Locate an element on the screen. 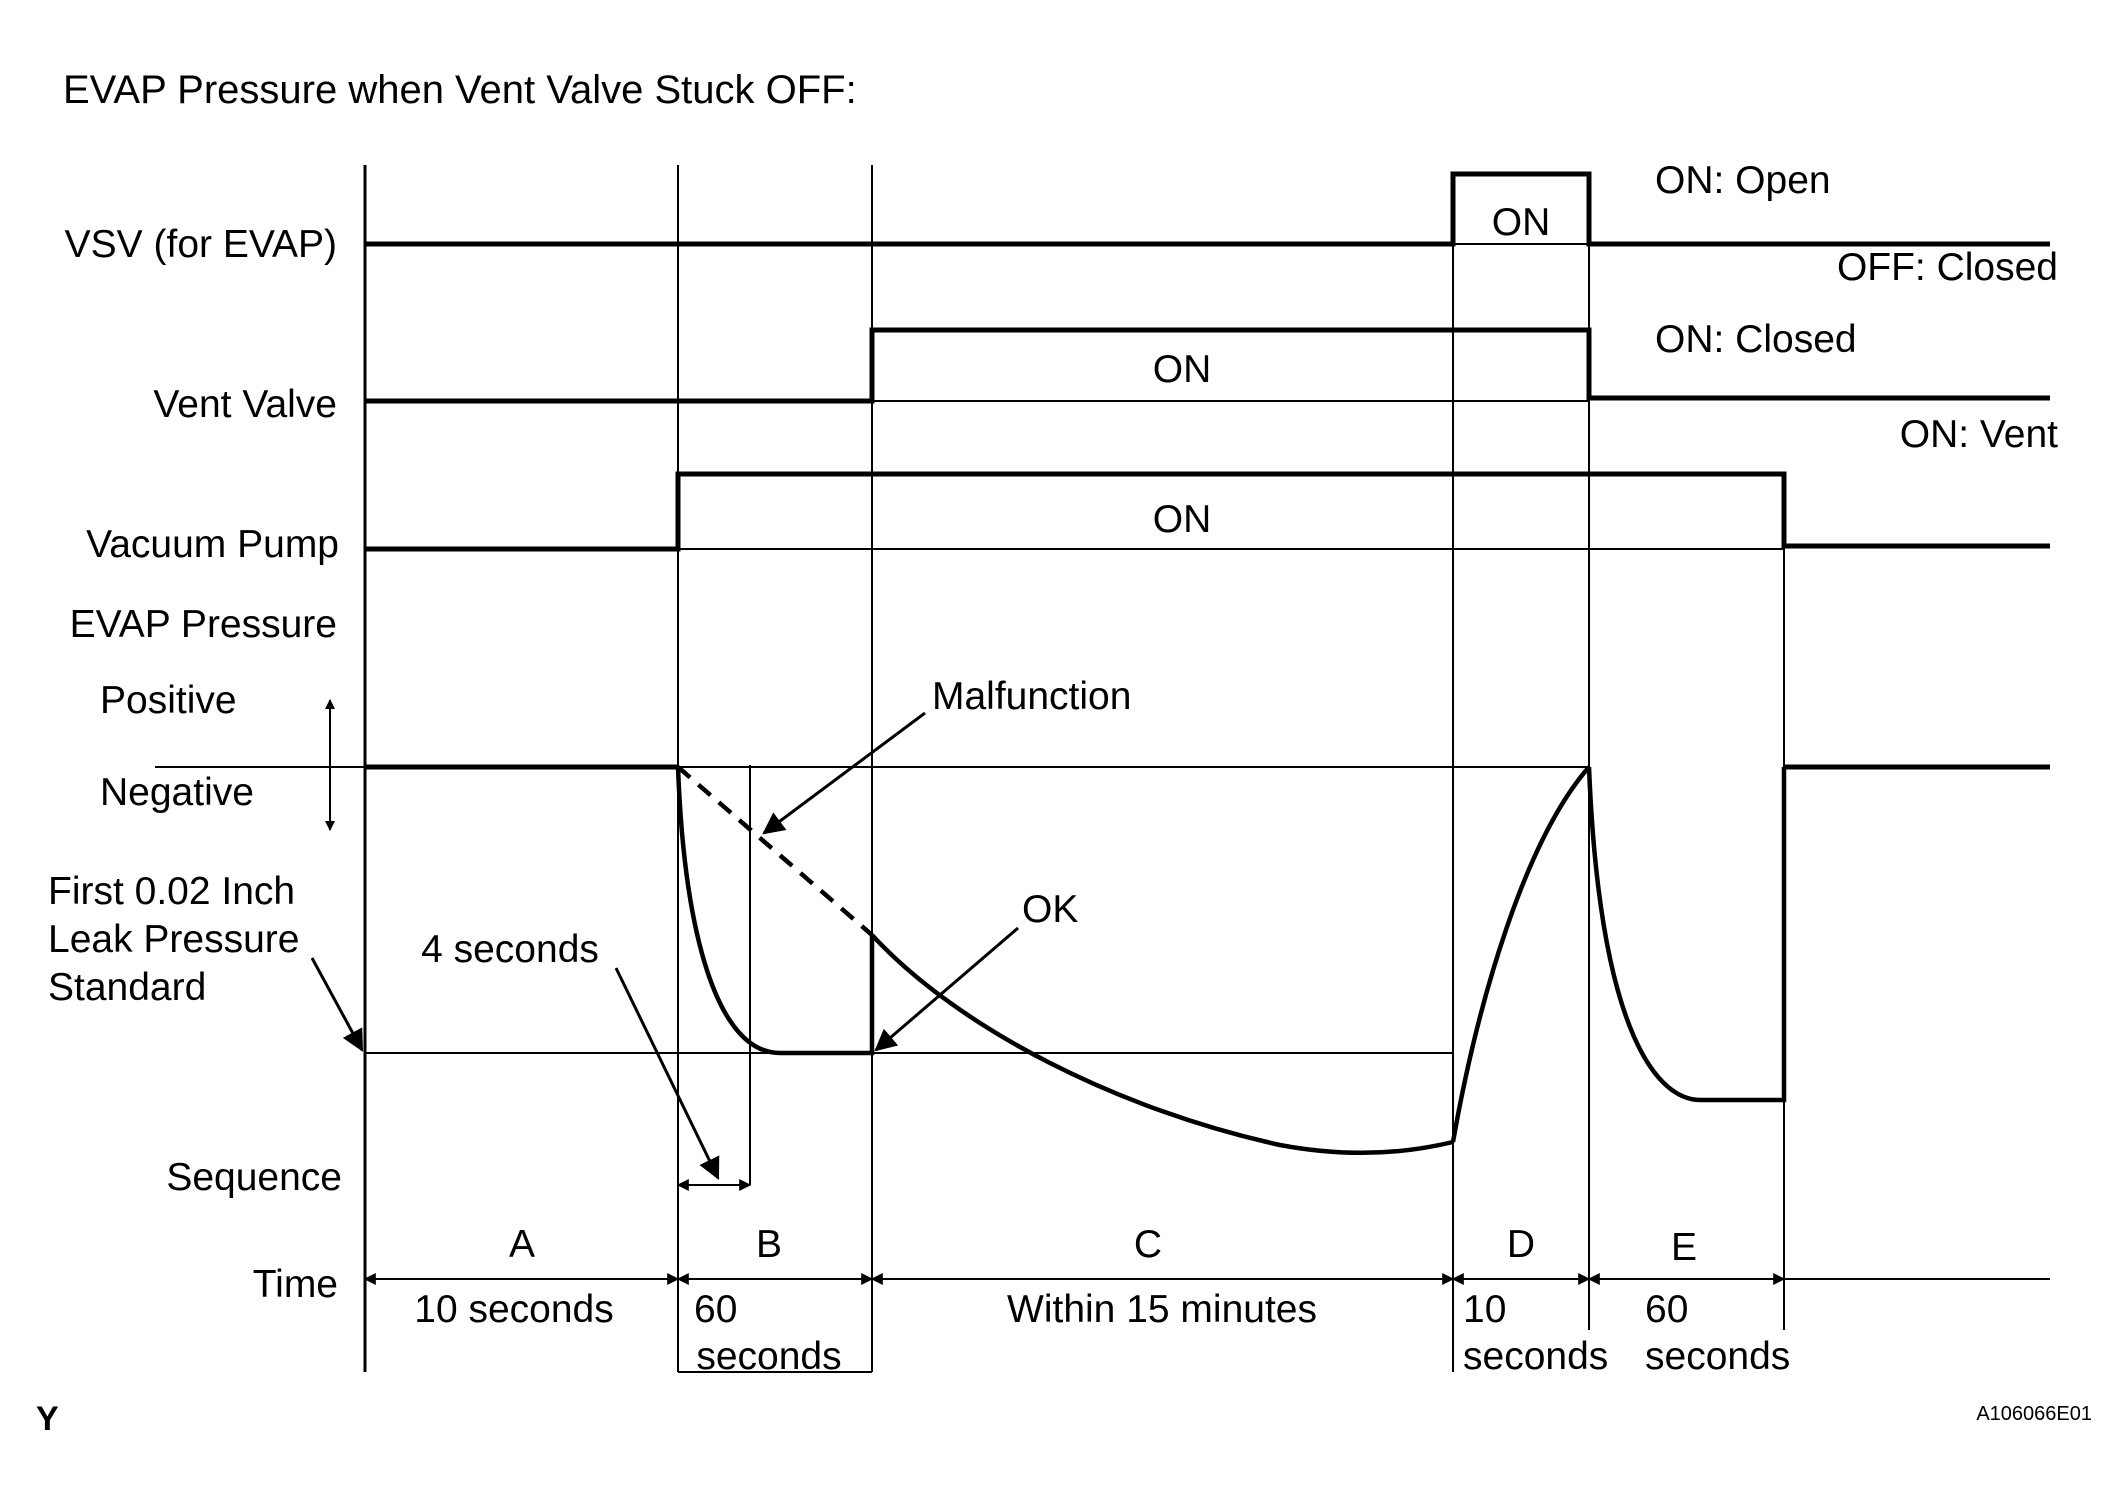 The height and width of the screenshot is (1496, 2118). vsv-label: VSV (for EVAP) is located at coordinates (201, 244).